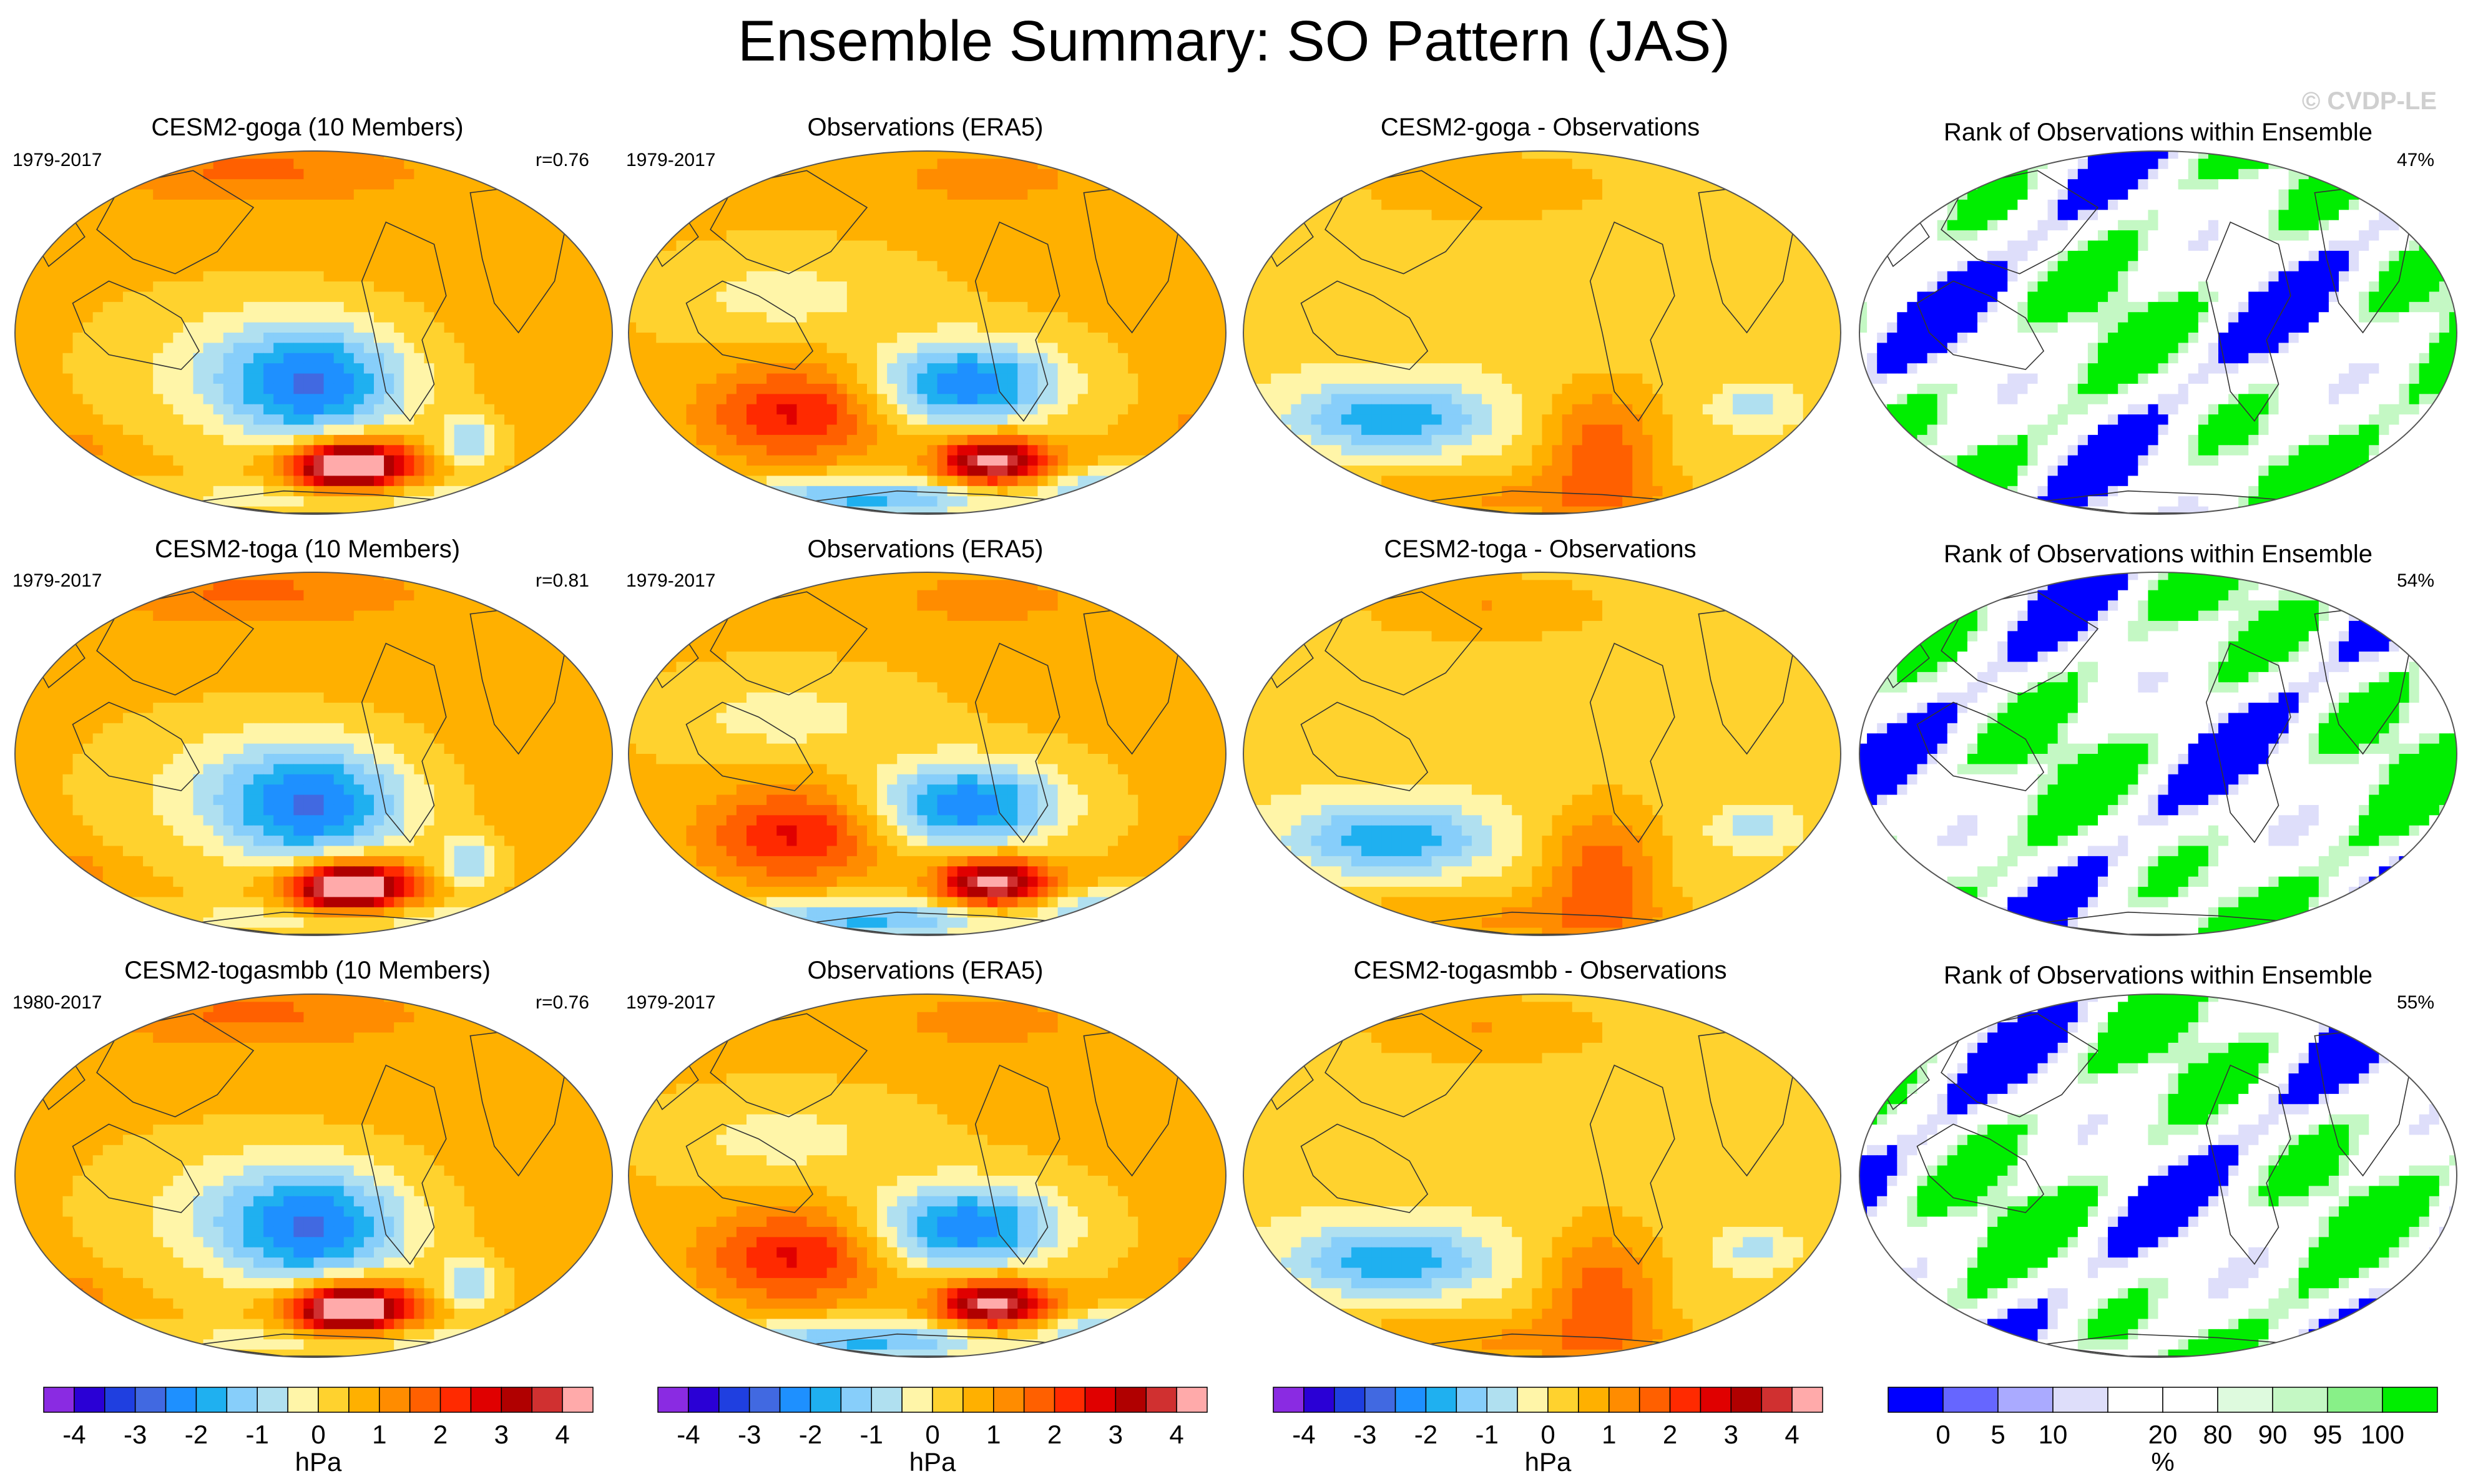  I want to click on model-years-label: 1979-2017, so click(57, 160).